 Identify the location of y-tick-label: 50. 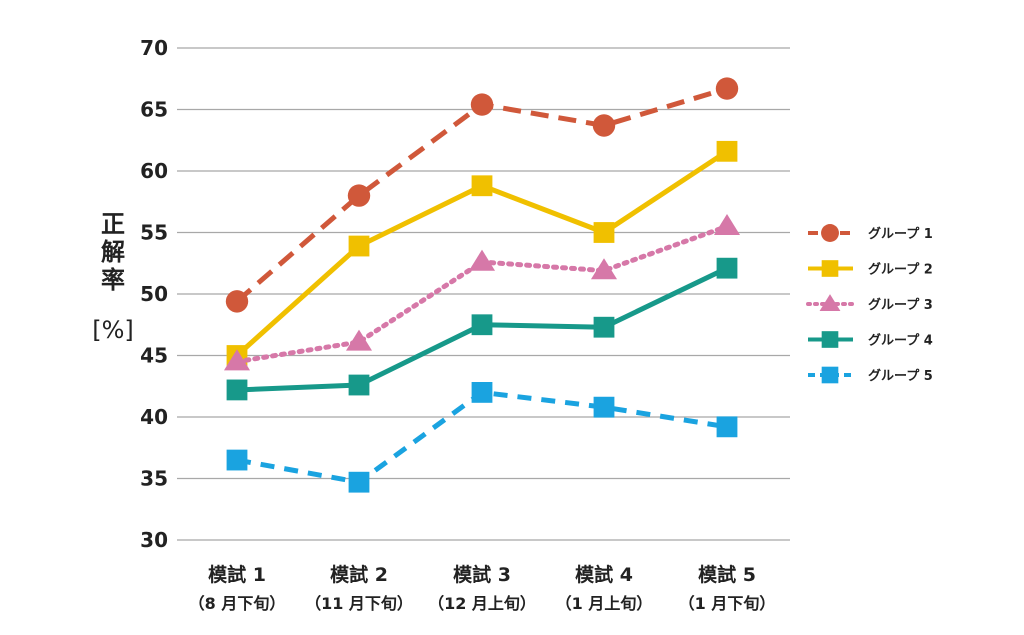
(154, 294).